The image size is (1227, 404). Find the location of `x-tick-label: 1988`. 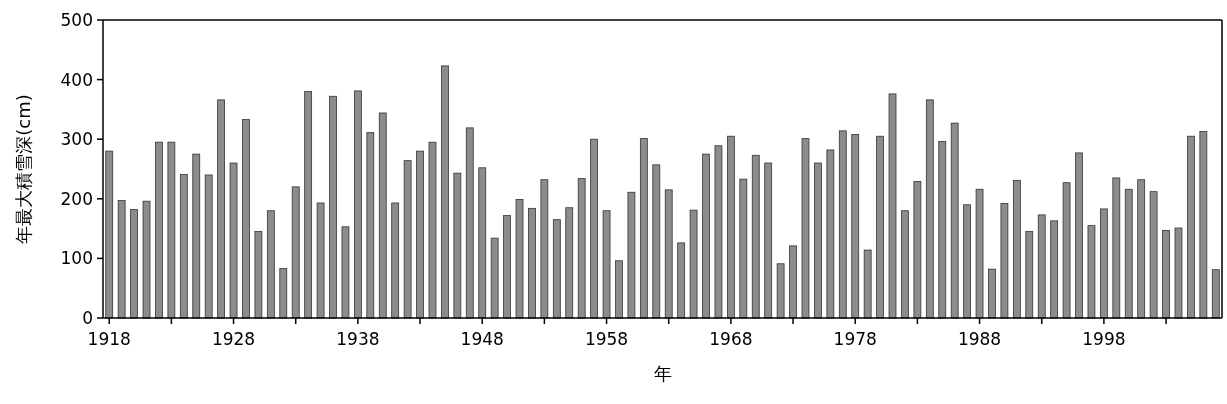

x-tick-label: 1988 is located at coordinates (979, 339).